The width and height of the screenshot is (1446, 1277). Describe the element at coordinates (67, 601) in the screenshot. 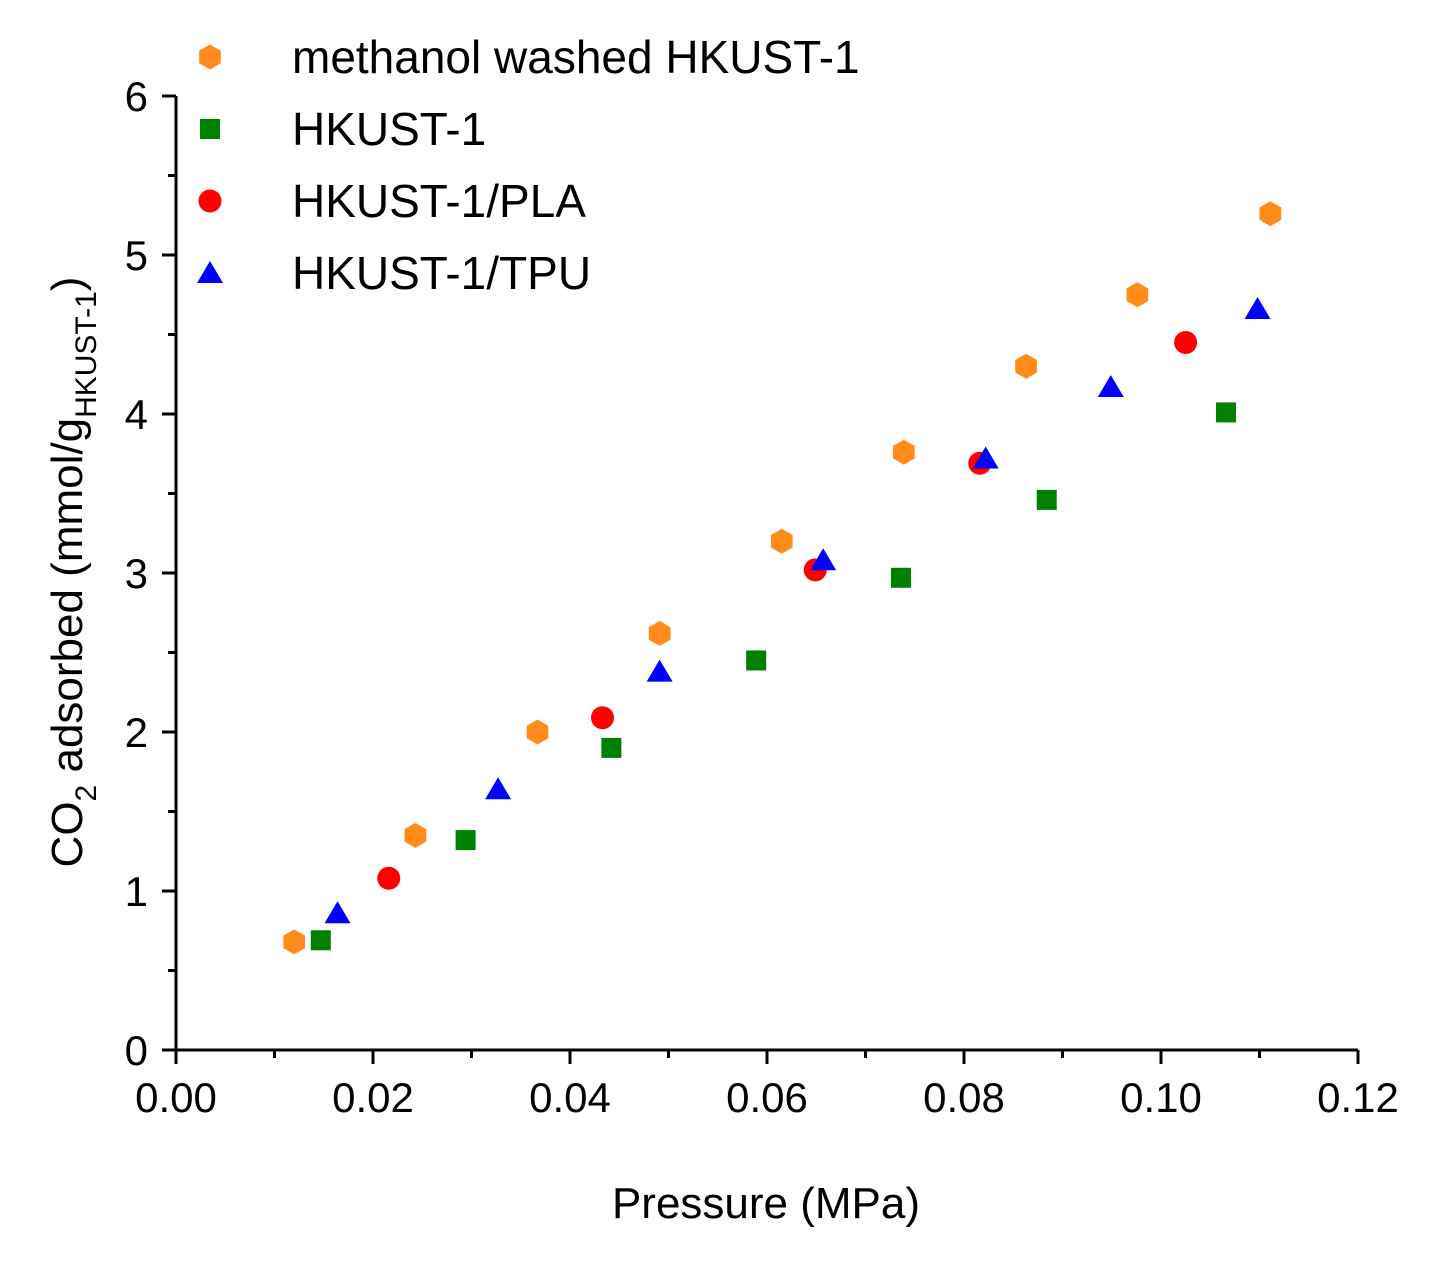

I see `y-axis-title-mid: adsorbed (mmol/g` at that location.